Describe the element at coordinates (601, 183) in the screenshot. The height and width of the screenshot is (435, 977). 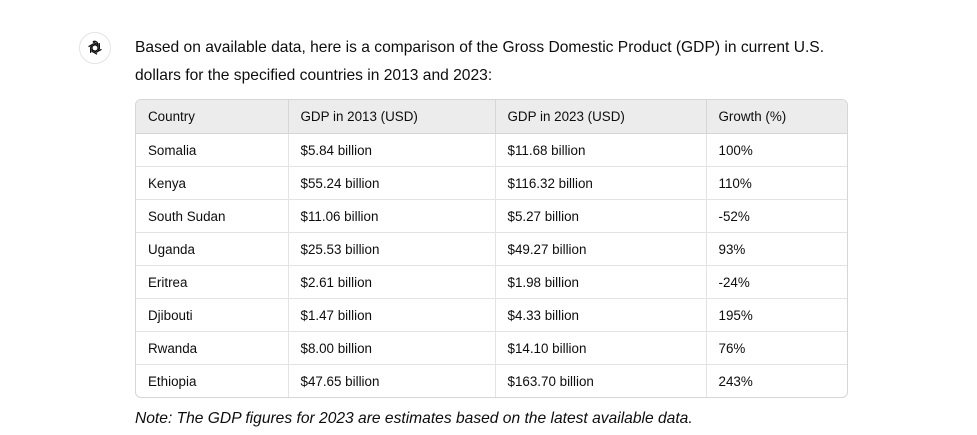
I see `cell-gdp-2023: $116.32 billion` at that location.